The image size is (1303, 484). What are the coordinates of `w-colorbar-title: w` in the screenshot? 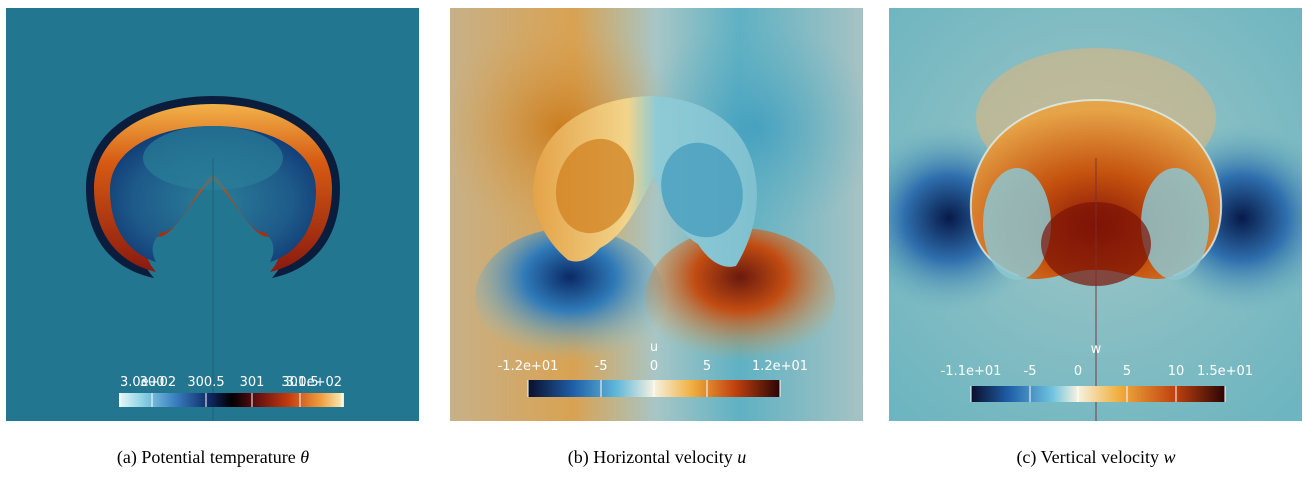 It's located at (1096, 349).